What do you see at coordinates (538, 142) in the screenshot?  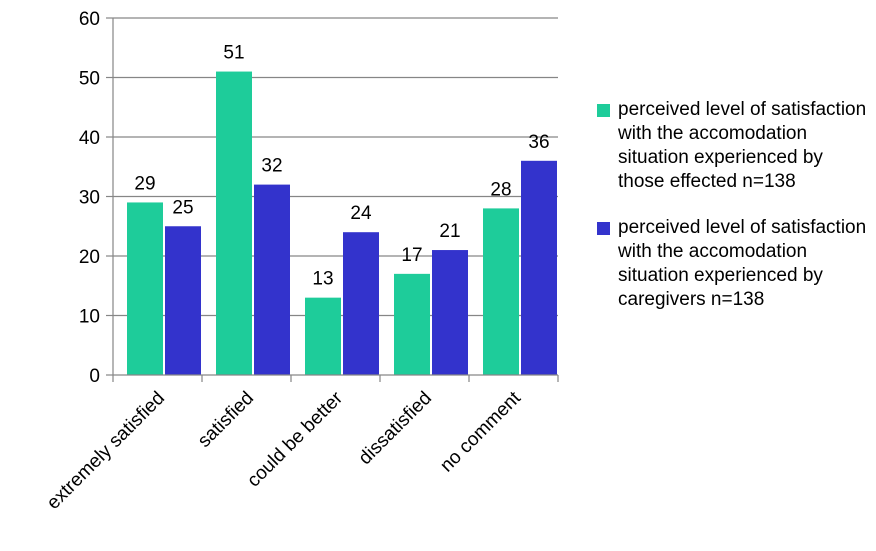 I see `data-label: 36` at bounding box center [538, 142].